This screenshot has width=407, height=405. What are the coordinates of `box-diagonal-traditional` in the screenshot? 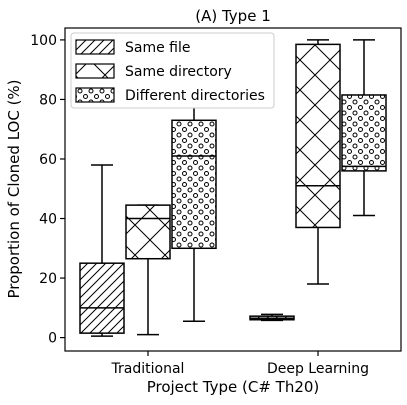 It's located at (102, 250).